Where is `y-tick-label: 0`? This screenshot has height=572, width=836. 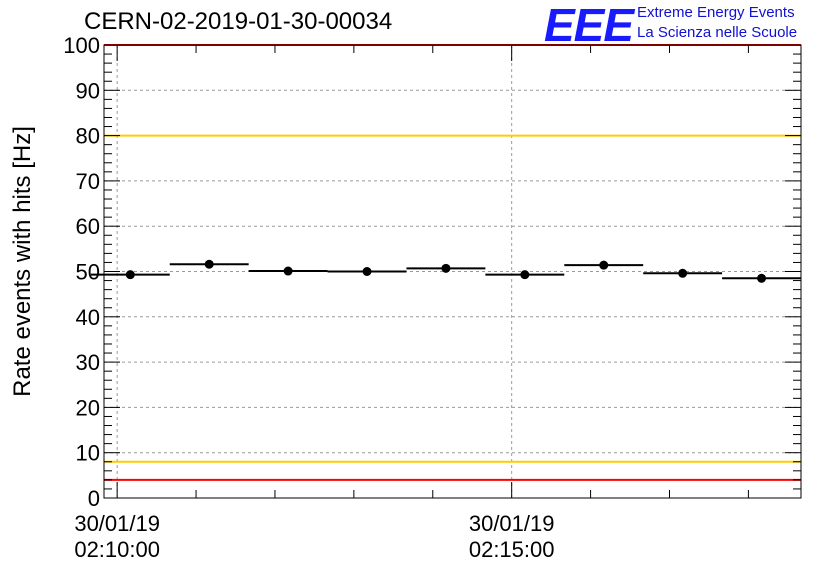
y-tick-label: 0 is located at coordinates (94, 498).